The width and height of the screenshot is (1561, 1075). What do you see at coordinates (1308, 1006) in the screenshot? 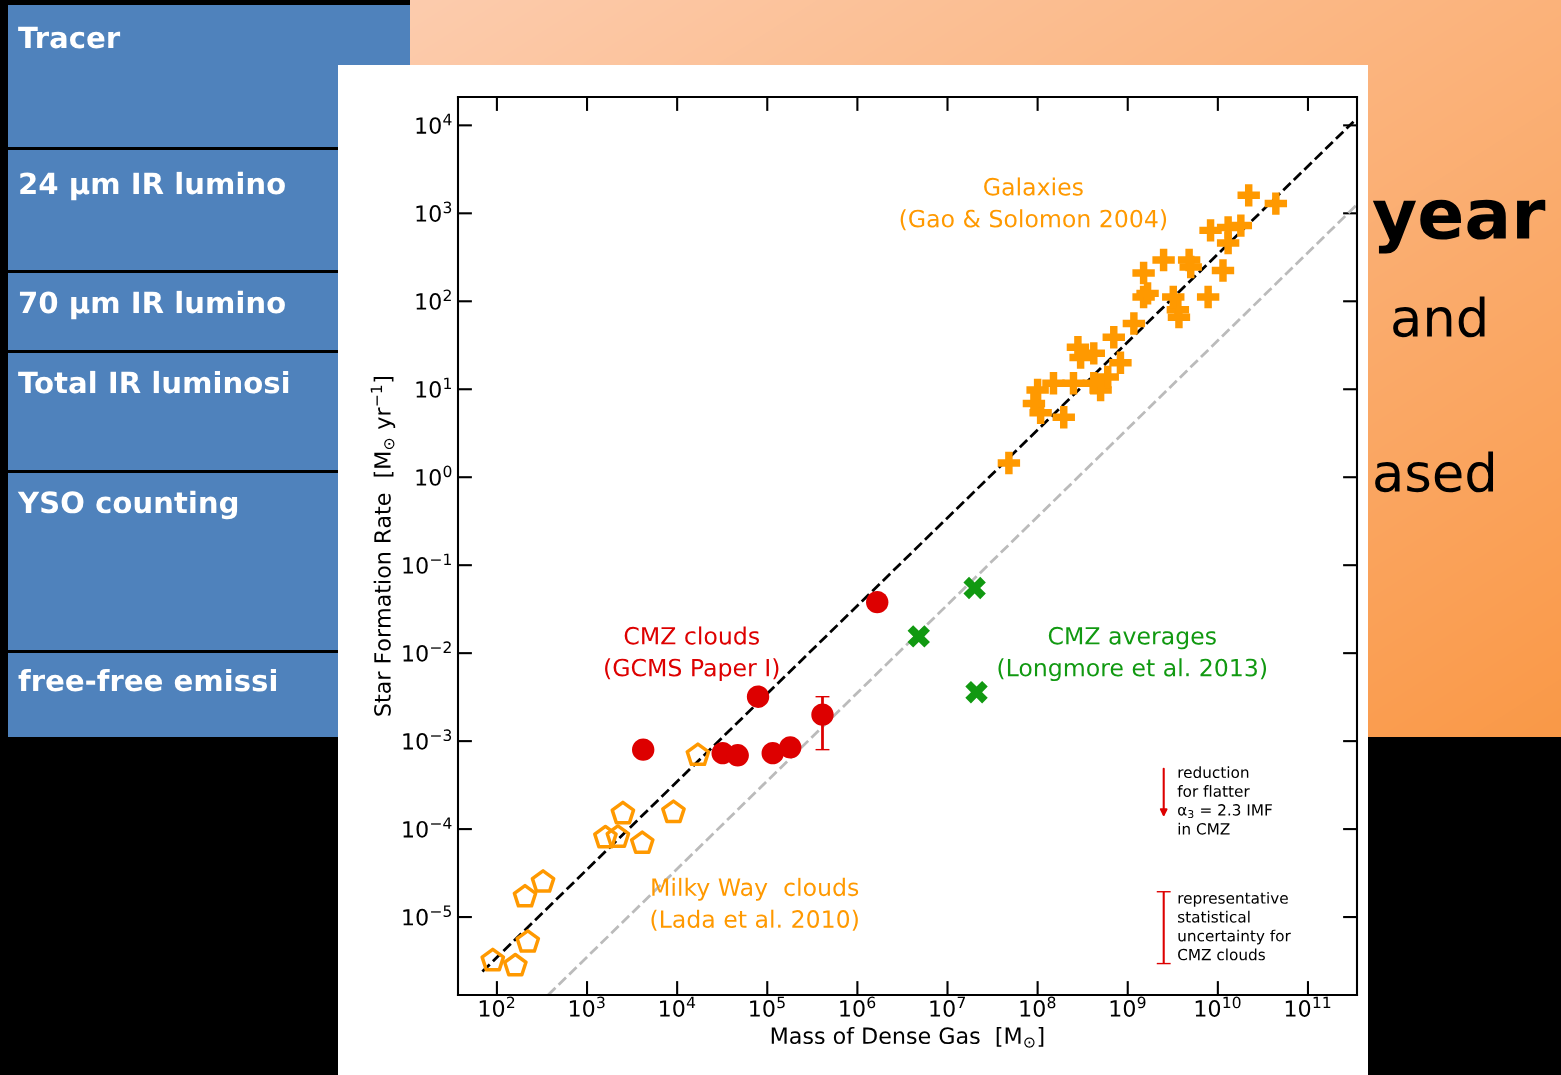
I see `x-tick-label: 10$^{11}$` at bounding box center [1308, 1006].